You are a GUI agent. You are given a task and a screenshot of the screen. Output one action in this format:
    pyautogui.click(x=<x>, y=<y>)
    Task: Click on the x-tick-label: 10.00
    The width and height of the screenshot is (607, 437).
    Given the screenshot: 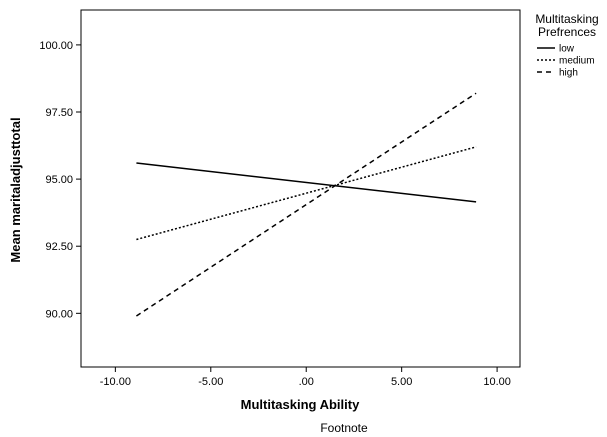 What is the action you would take?
    pyautogui.click(x=497, y=382)
    